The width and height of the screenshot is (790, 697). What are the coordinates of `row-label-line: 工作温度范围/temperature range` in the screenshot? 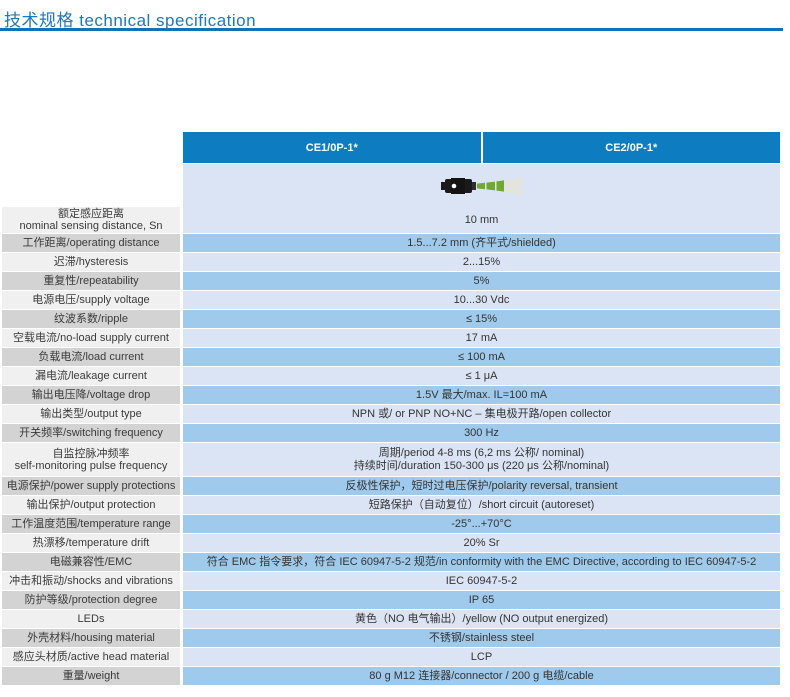 It's located at (91, 524).